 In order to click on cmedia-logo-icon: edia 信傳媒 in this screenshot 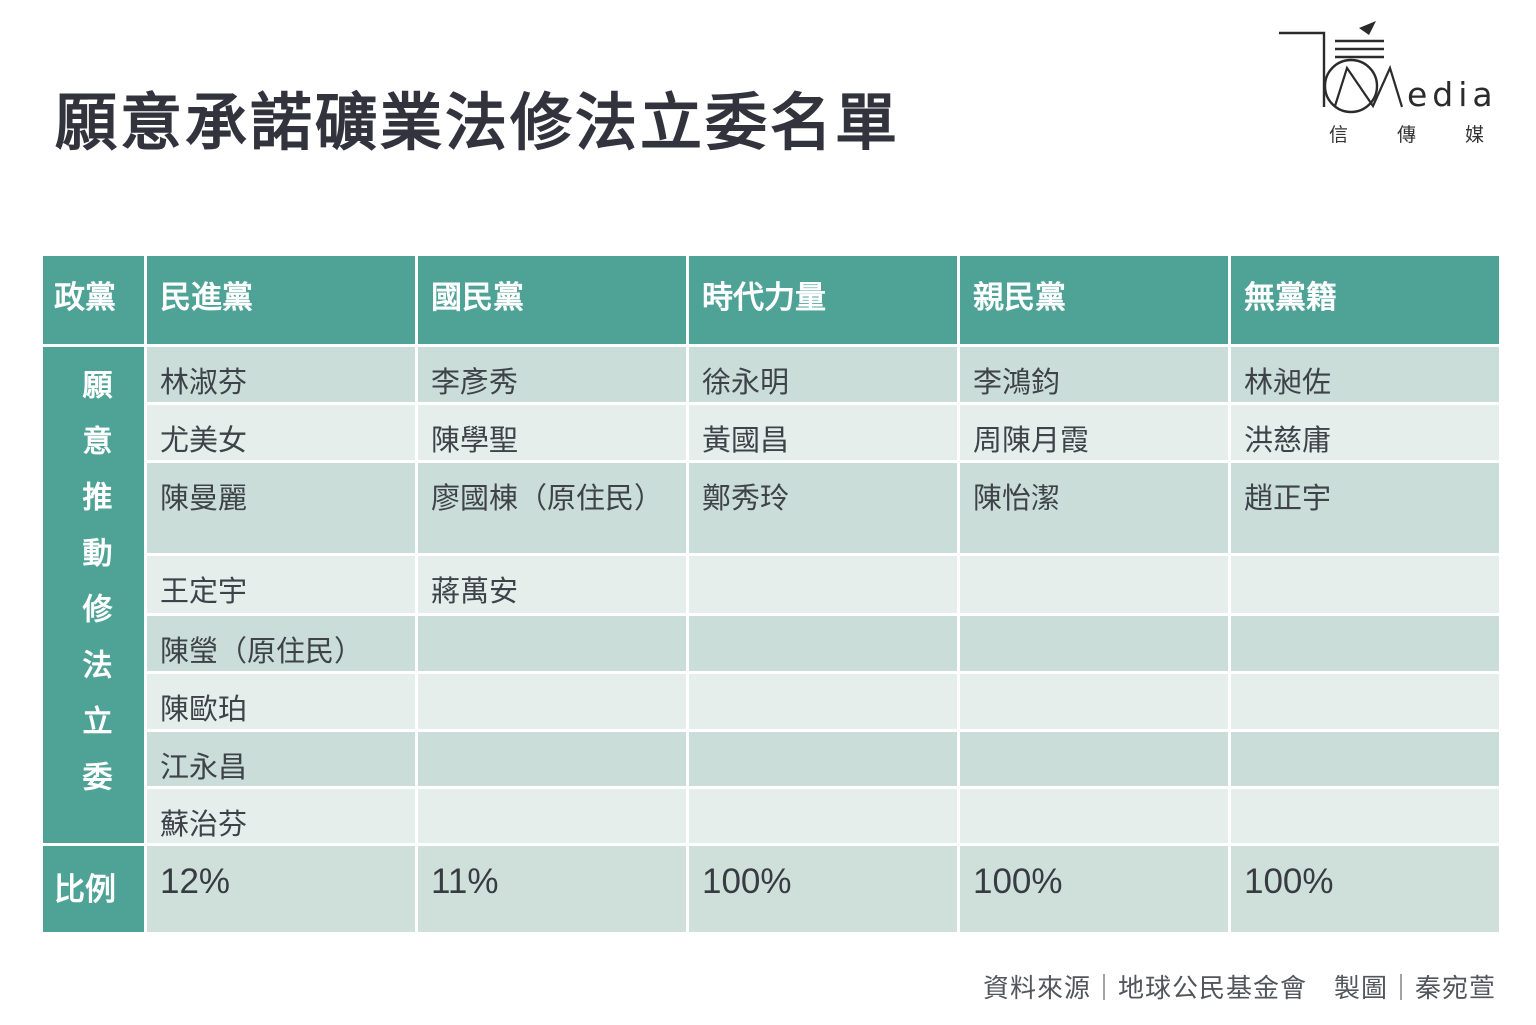, I will do `click(1389, 83)`.